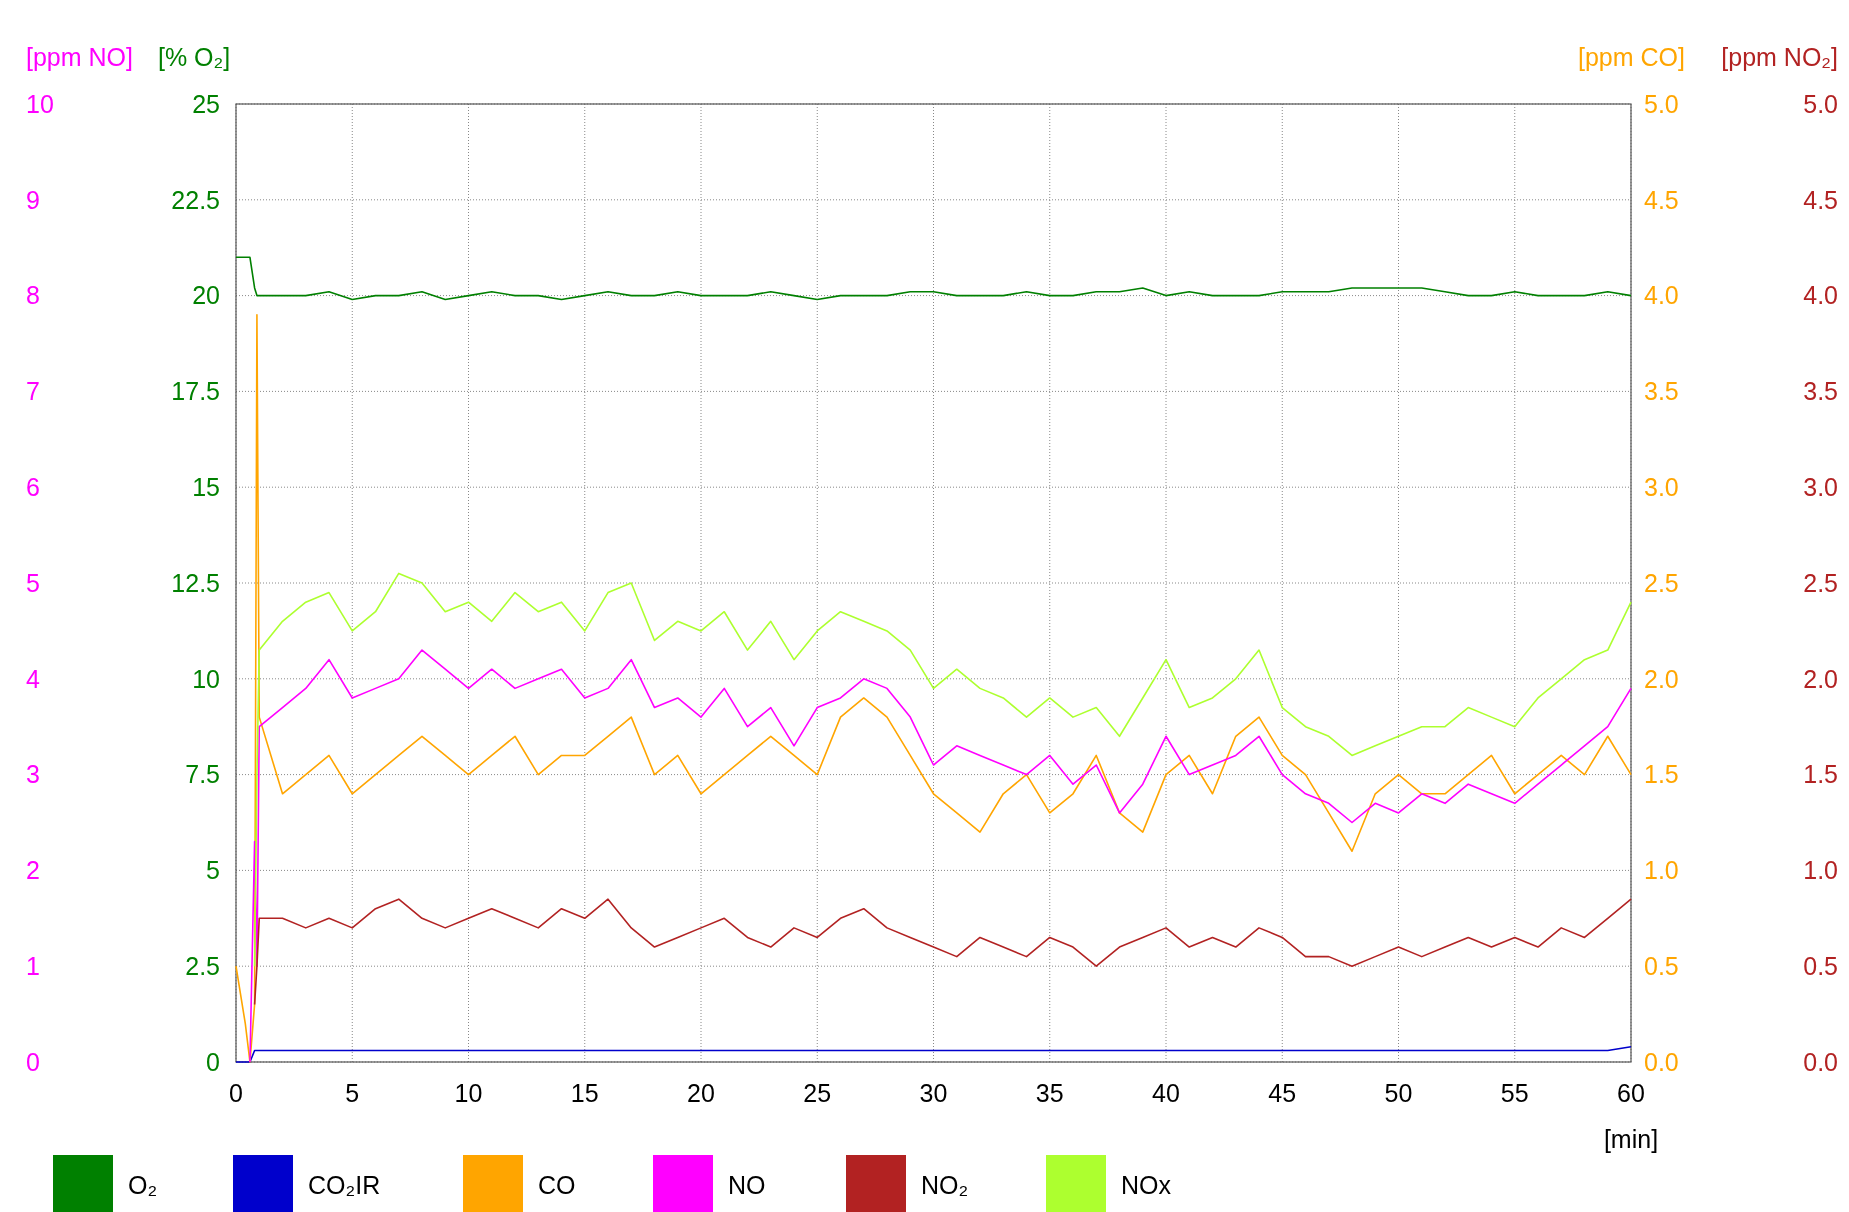 Image resolution: width=1849 pixels, height=1212 pixels. What do you see at coordinates (701, 1093) in the screenshot?
I see `x-tick-label: 20` at bounding box center [701, 1093].